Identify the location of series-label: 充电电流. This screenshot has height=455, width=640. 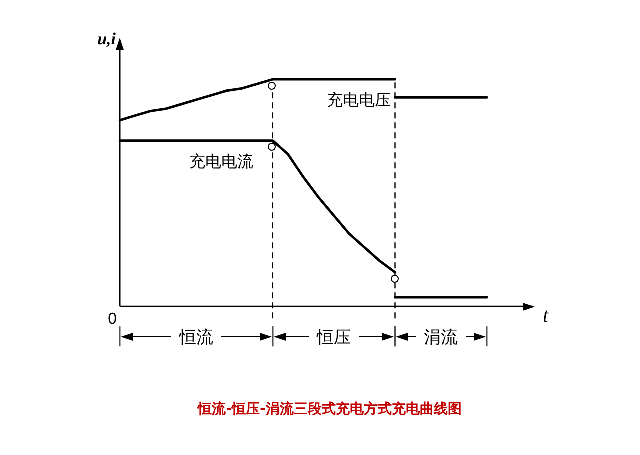
(221, 161).